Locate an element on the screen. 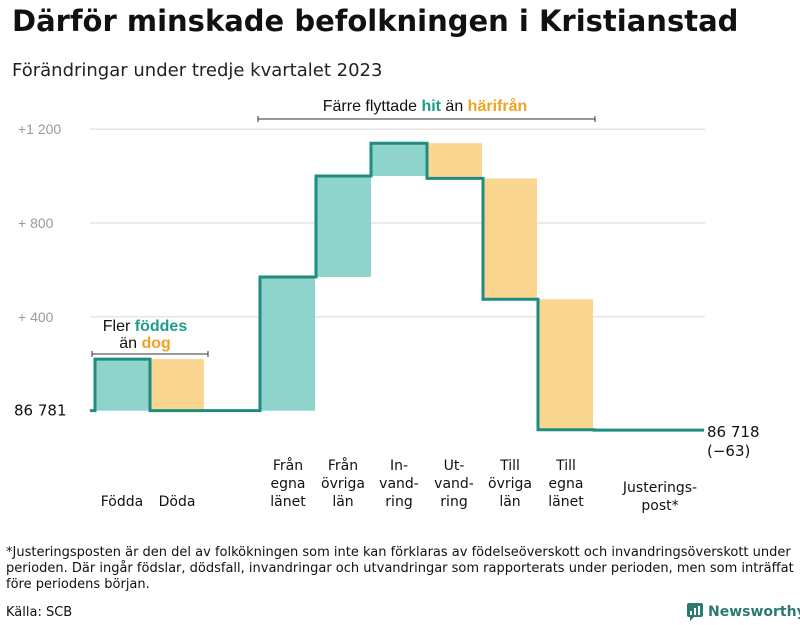 Image resolution: width=800 pixels, height=625 pixels. births-annotation-line2: än dog is located at coordinates (145, 343).